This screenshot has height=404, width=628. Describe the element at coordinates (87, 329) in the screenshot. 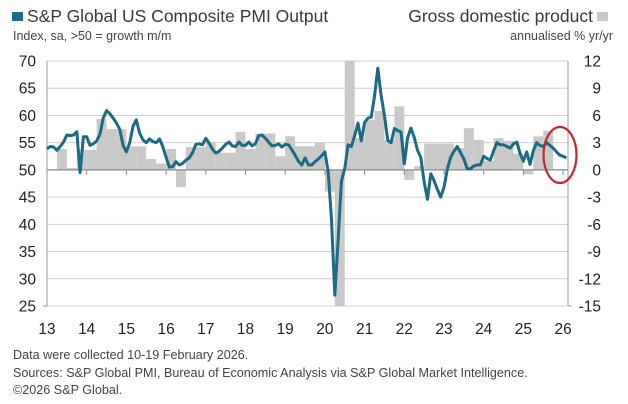

I see `x-axis-tick-label: 14` at that location.